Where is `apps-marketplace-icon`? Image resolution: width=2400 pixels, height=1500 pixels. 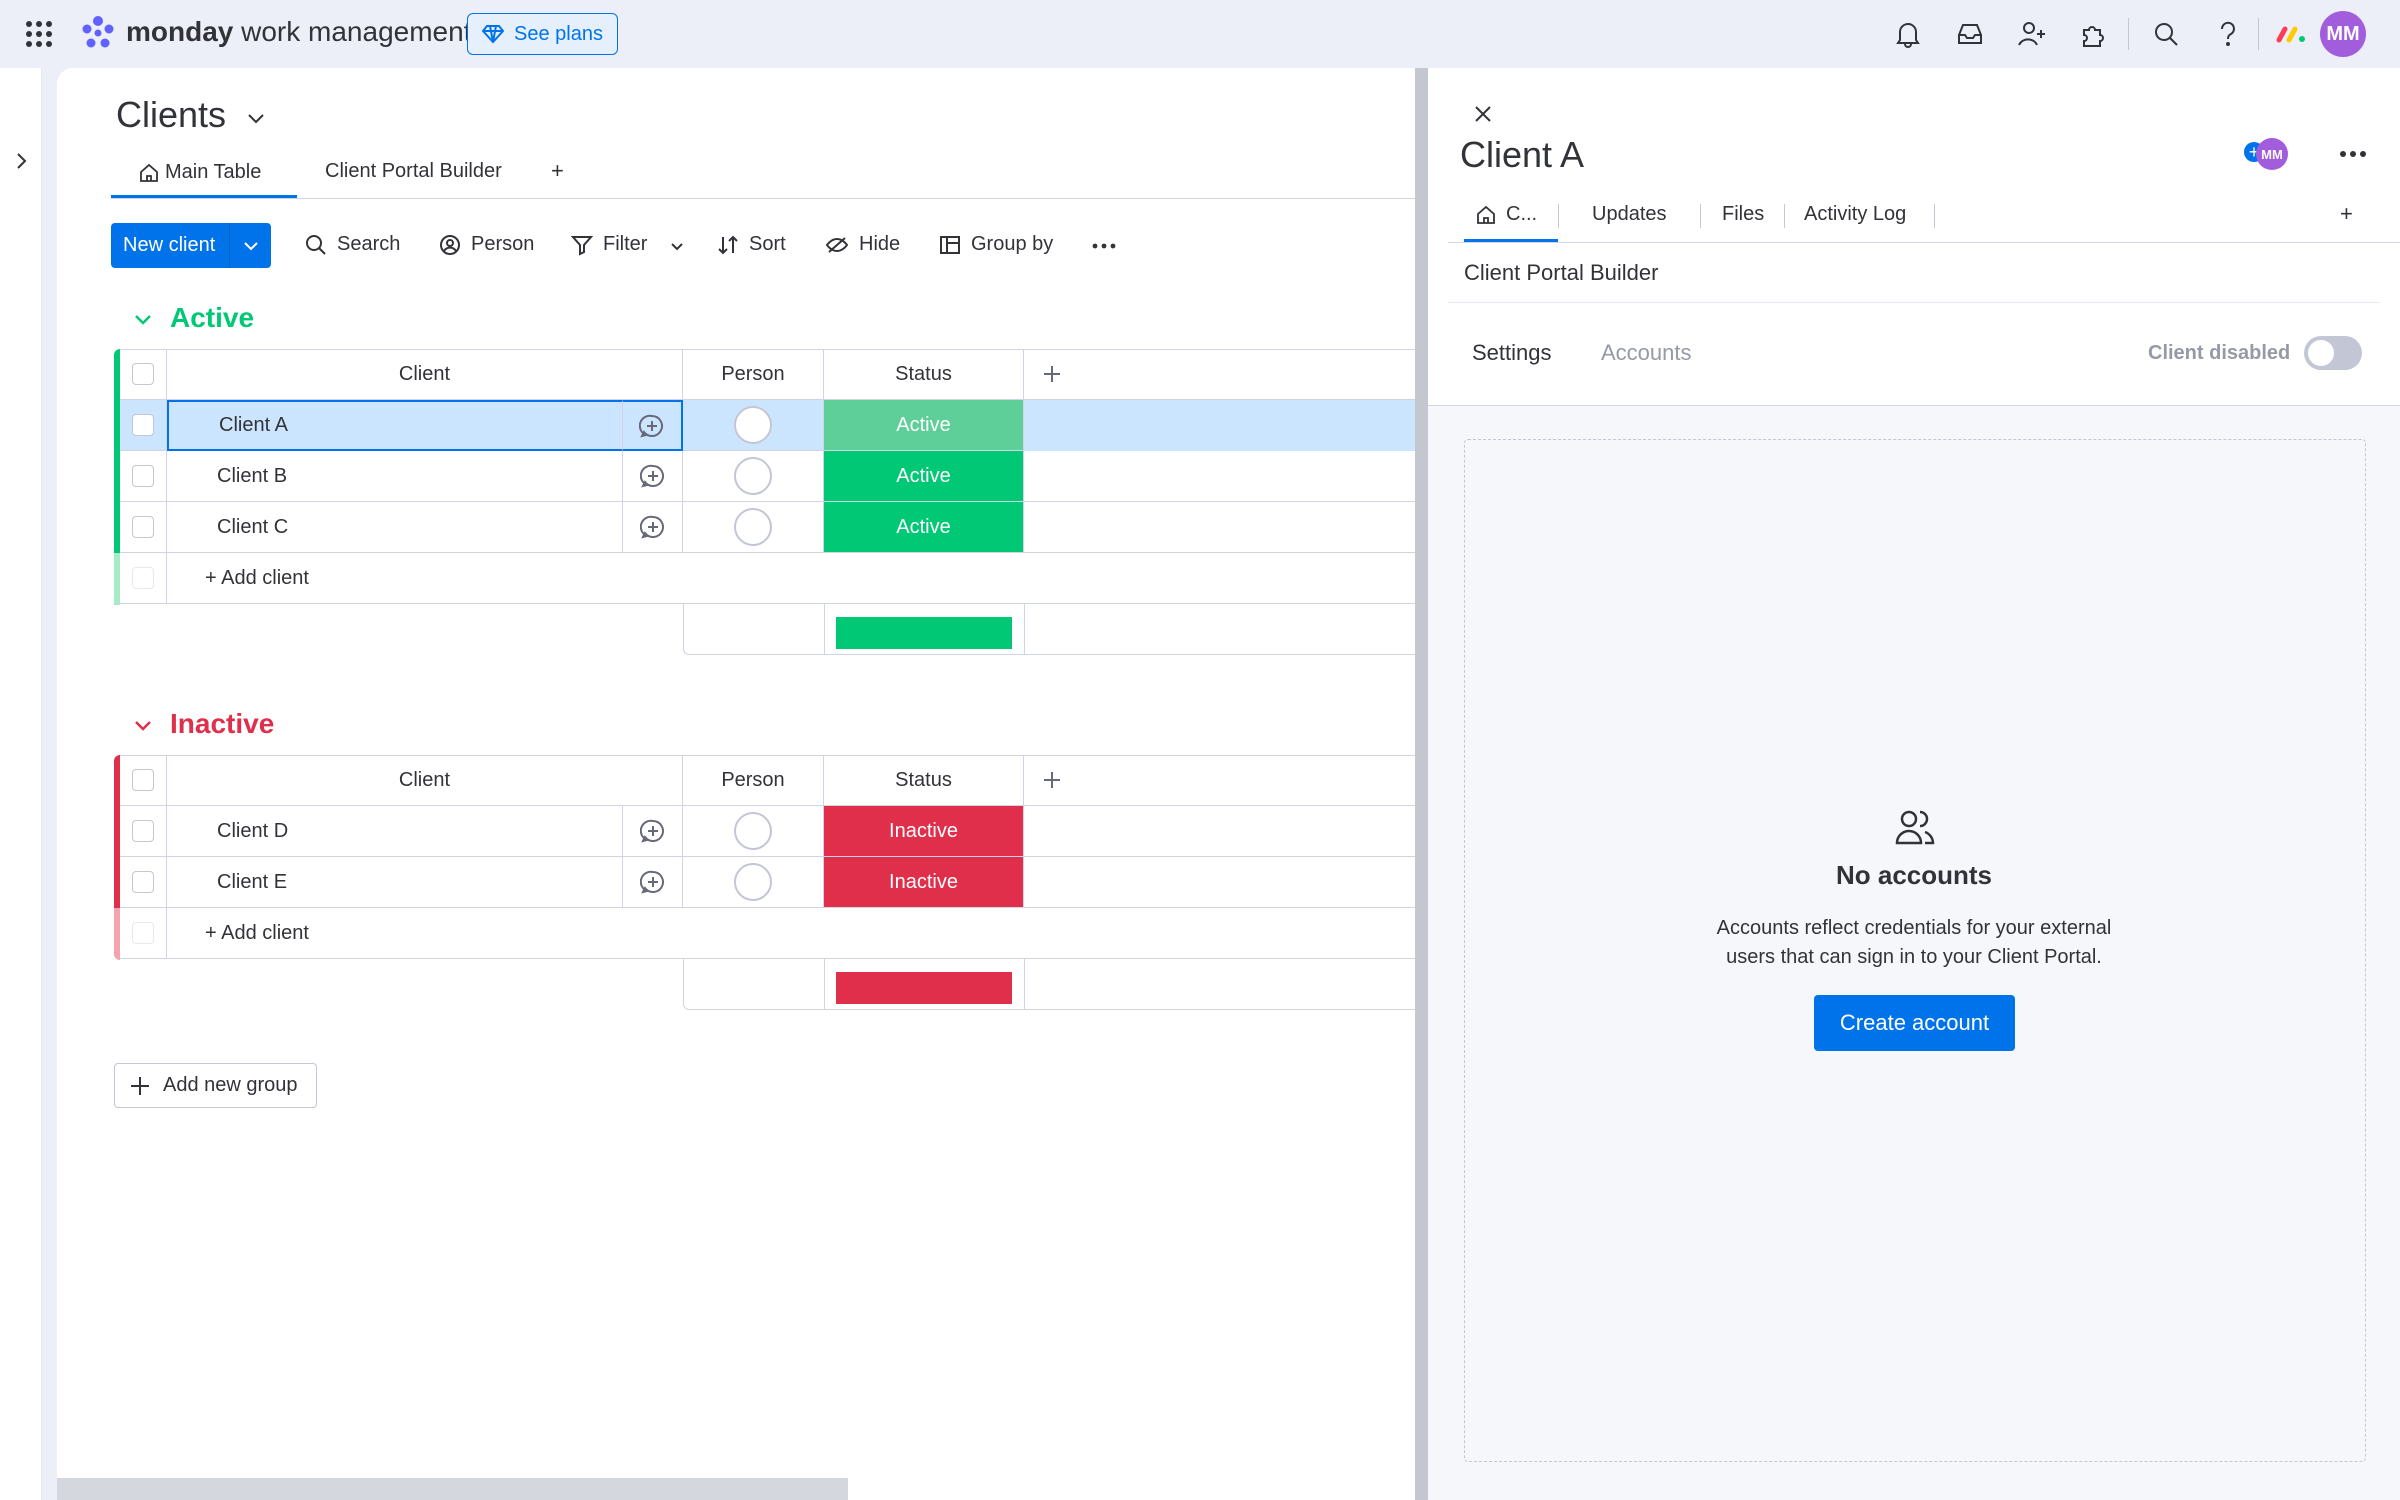 apps-marketplace-icon is located at coordinates (2094, 34).